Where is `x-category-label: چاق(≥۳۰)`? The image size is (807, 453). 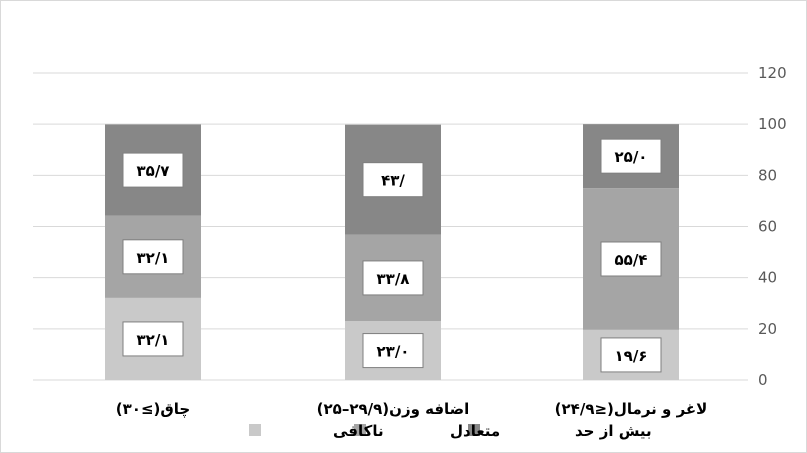 x-category-label: چاق(≥۳۰) is located at coordinates (153, 409).